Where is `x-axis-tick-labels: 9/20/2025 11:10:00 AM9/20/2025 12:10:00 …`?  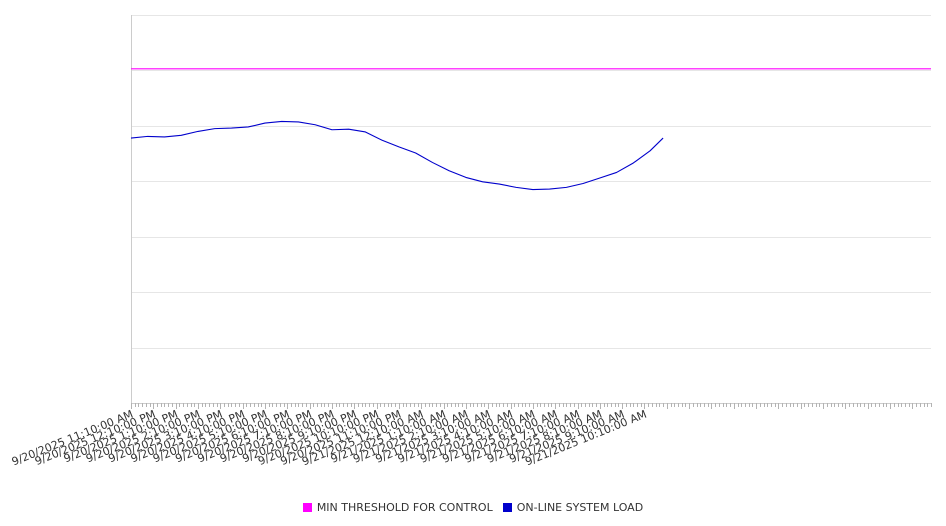
x-axis-tick-labels: 9/20/2025 11:10:00 AM9/20/2025 12:10:00 … is located at coordinates (329, 438).